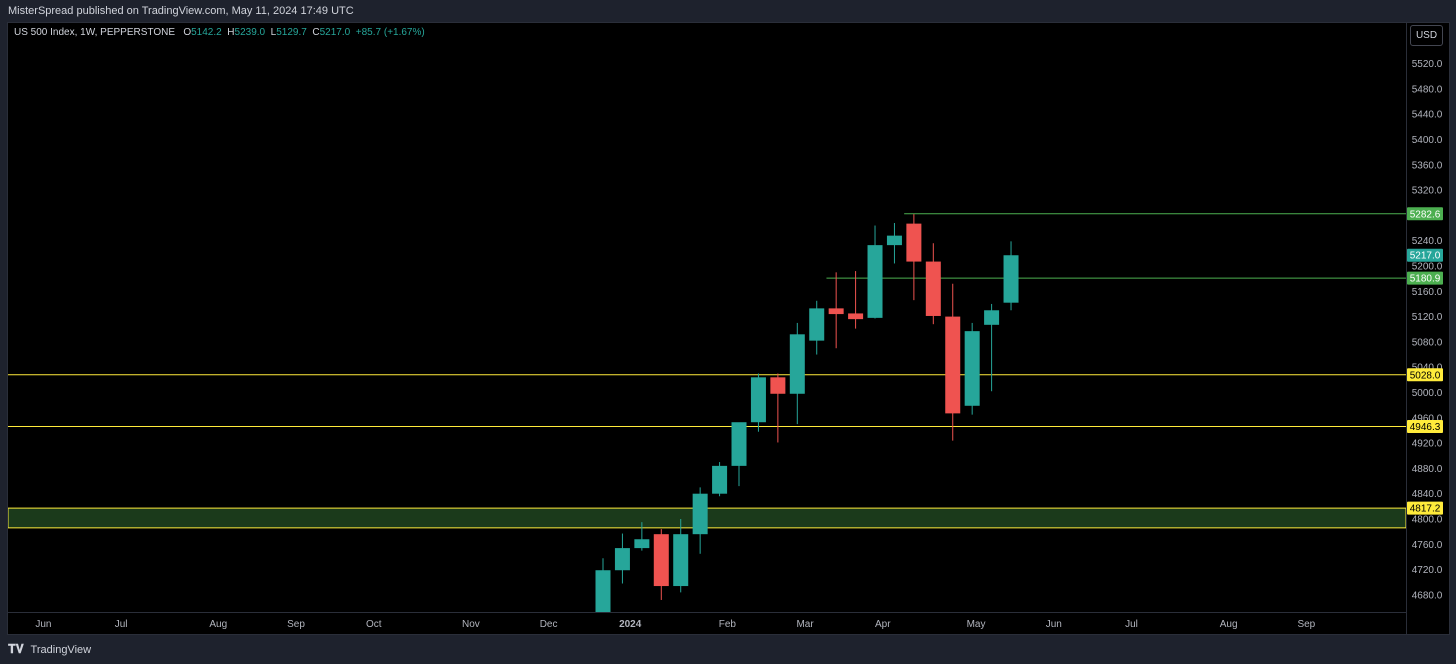  I want to click on last-price-badge: 5217.0, so click(1425, 256).